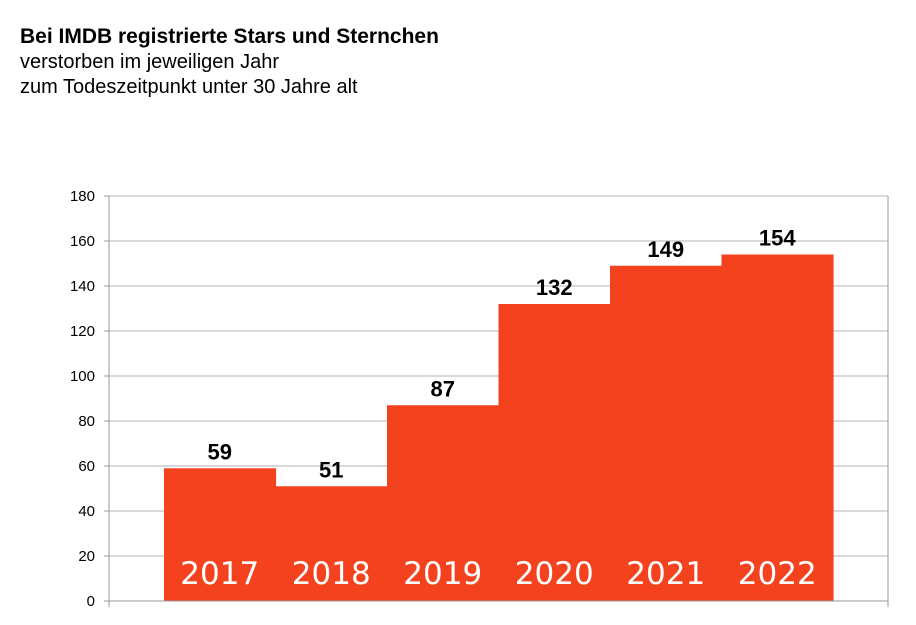  I want to click on data-label-2022: 154, so click(777, 238).